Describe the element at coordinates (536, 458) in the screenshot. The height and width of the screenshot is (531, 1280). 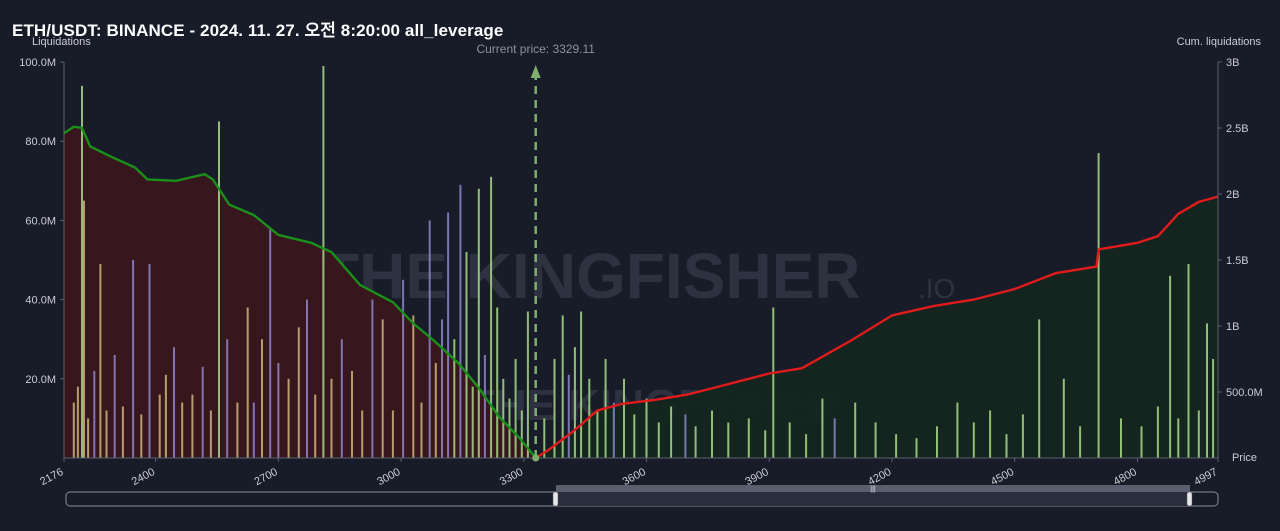
I see `current-price-dot` at that location.